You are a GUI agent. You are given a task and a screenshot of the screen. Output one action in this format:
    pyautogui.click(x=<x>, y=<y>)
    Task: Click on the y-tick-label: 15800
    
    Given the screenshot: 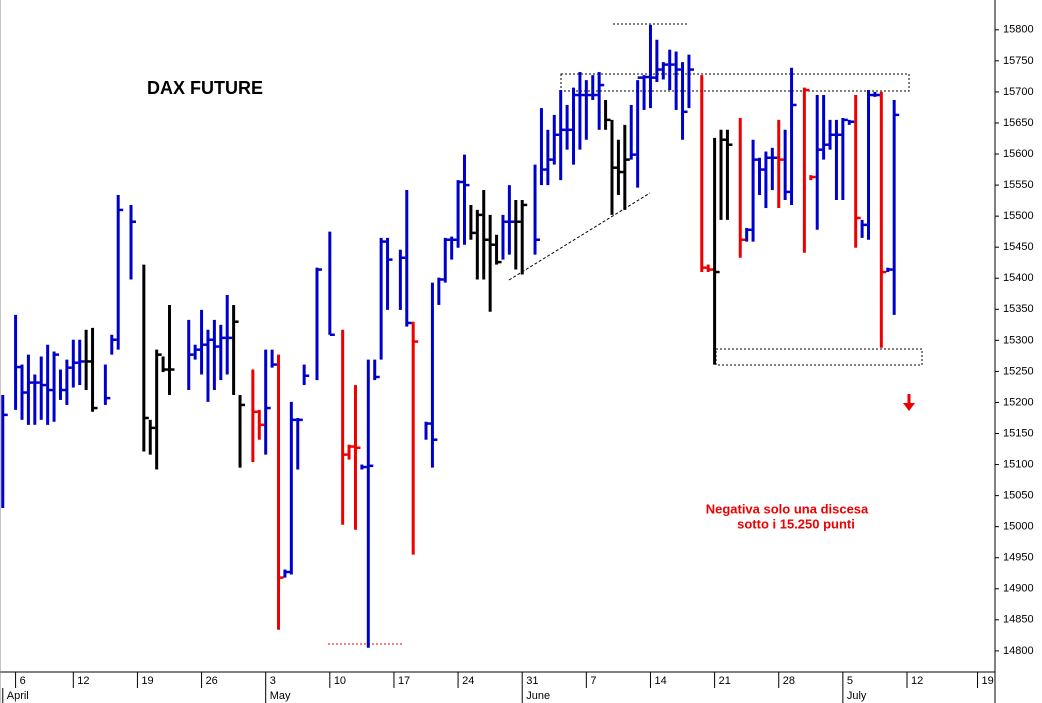 What is the action you would take?
    pyautogui.click(x=1018, y=30)
    